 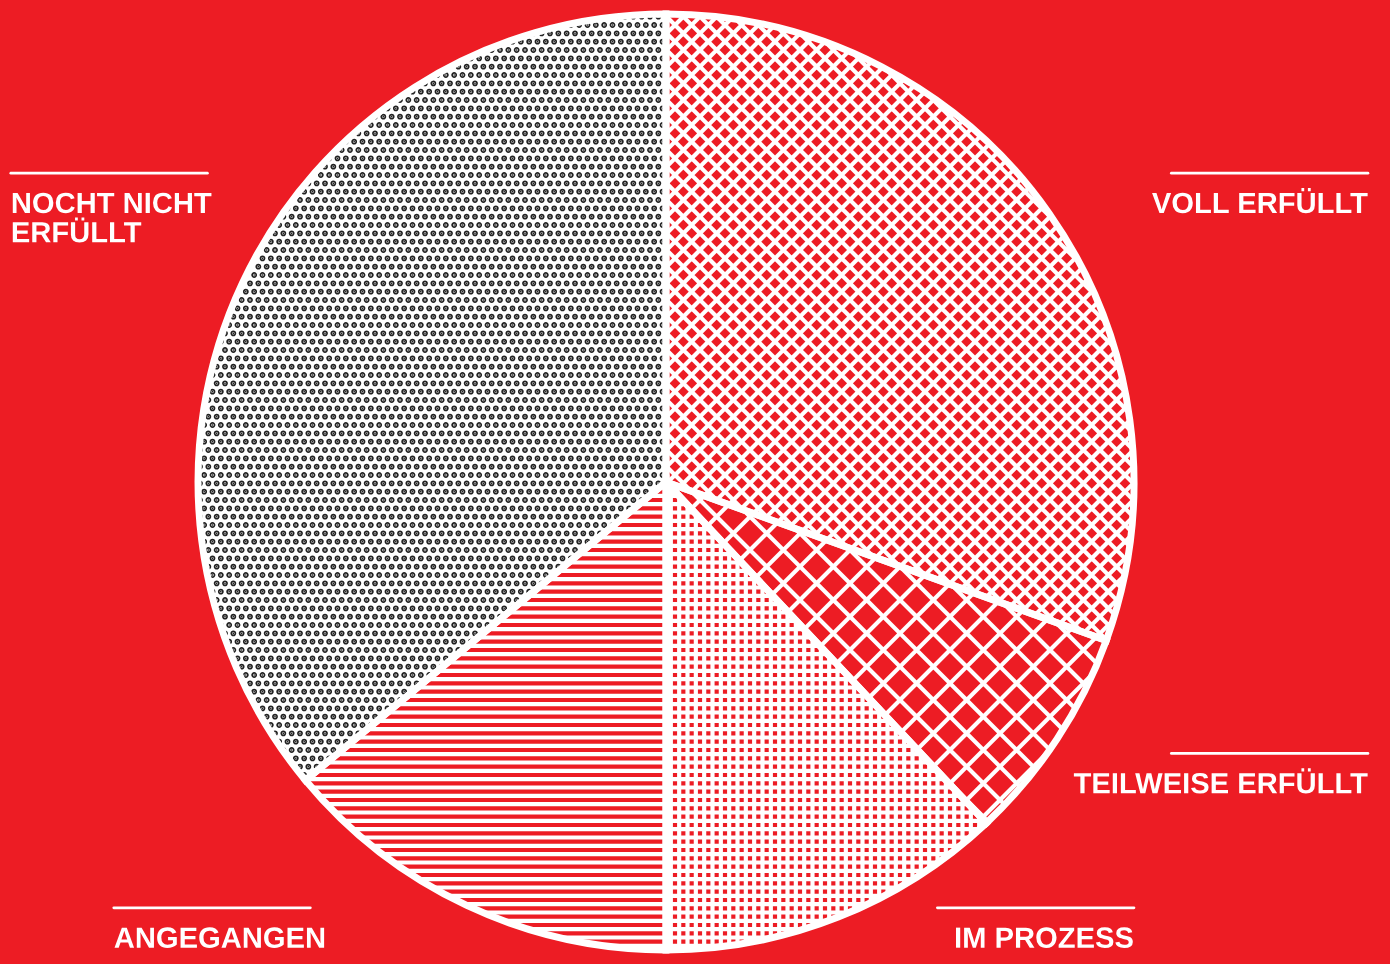 What do you see at coordinates (1044, 937) in the screenshot?
I see `slice-label: IM PROZESS` at bounding box center [1044, 937].